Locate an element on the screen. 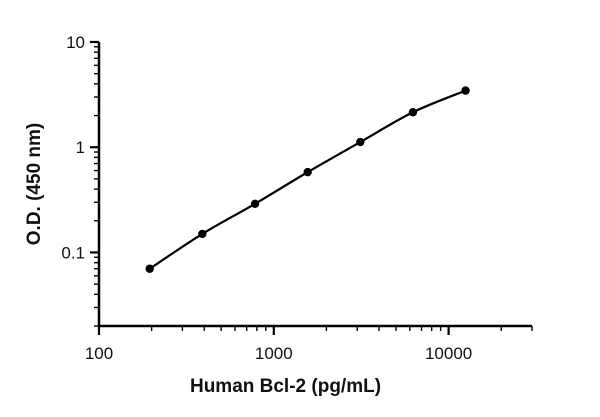 This screenshot has width=600, height=417. x-tick-label: 100 is located at coordinates (99, 353).